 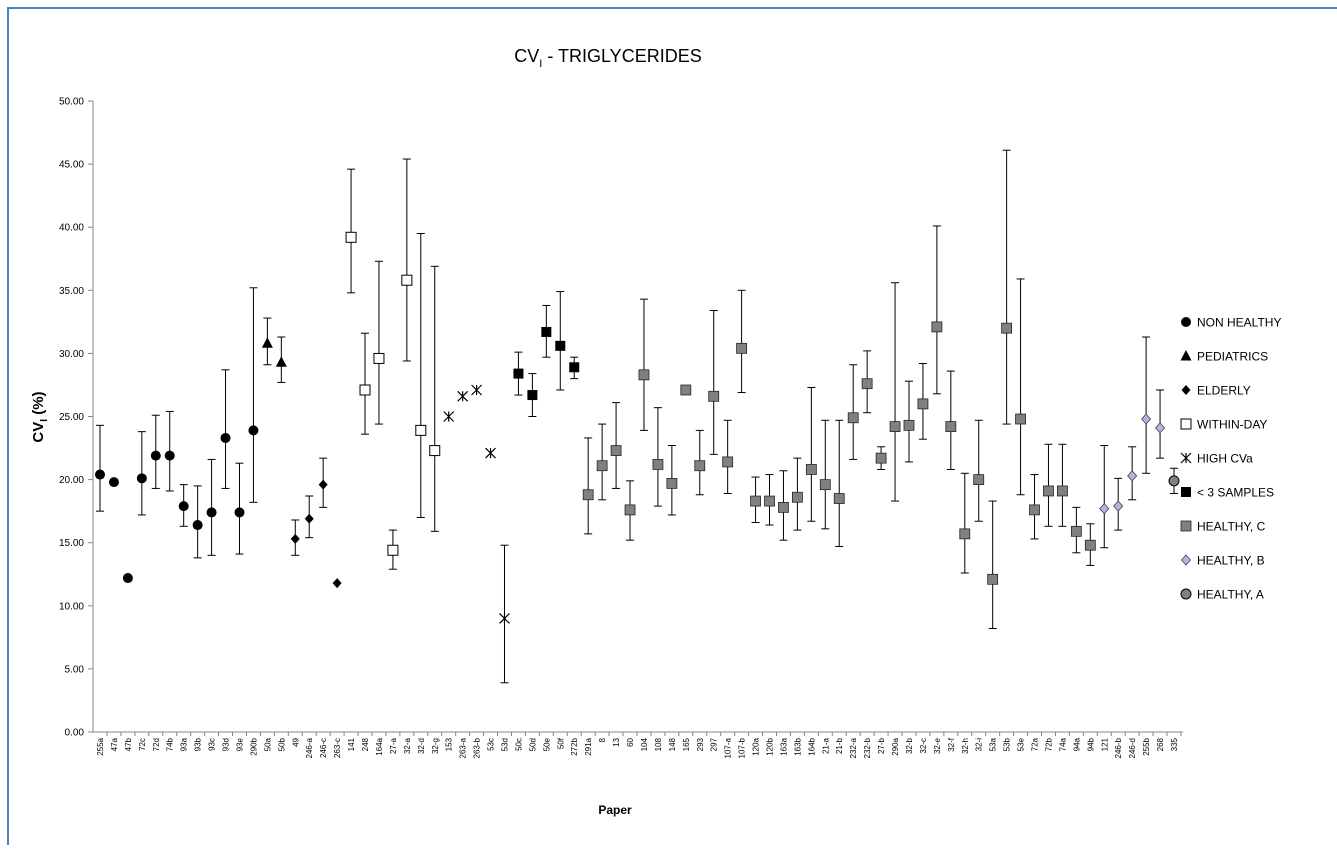 What do you see at coordinates (797, 746) in the screenshot?
I see `x-tick-label: 163b` at bounding box center [797, 746].